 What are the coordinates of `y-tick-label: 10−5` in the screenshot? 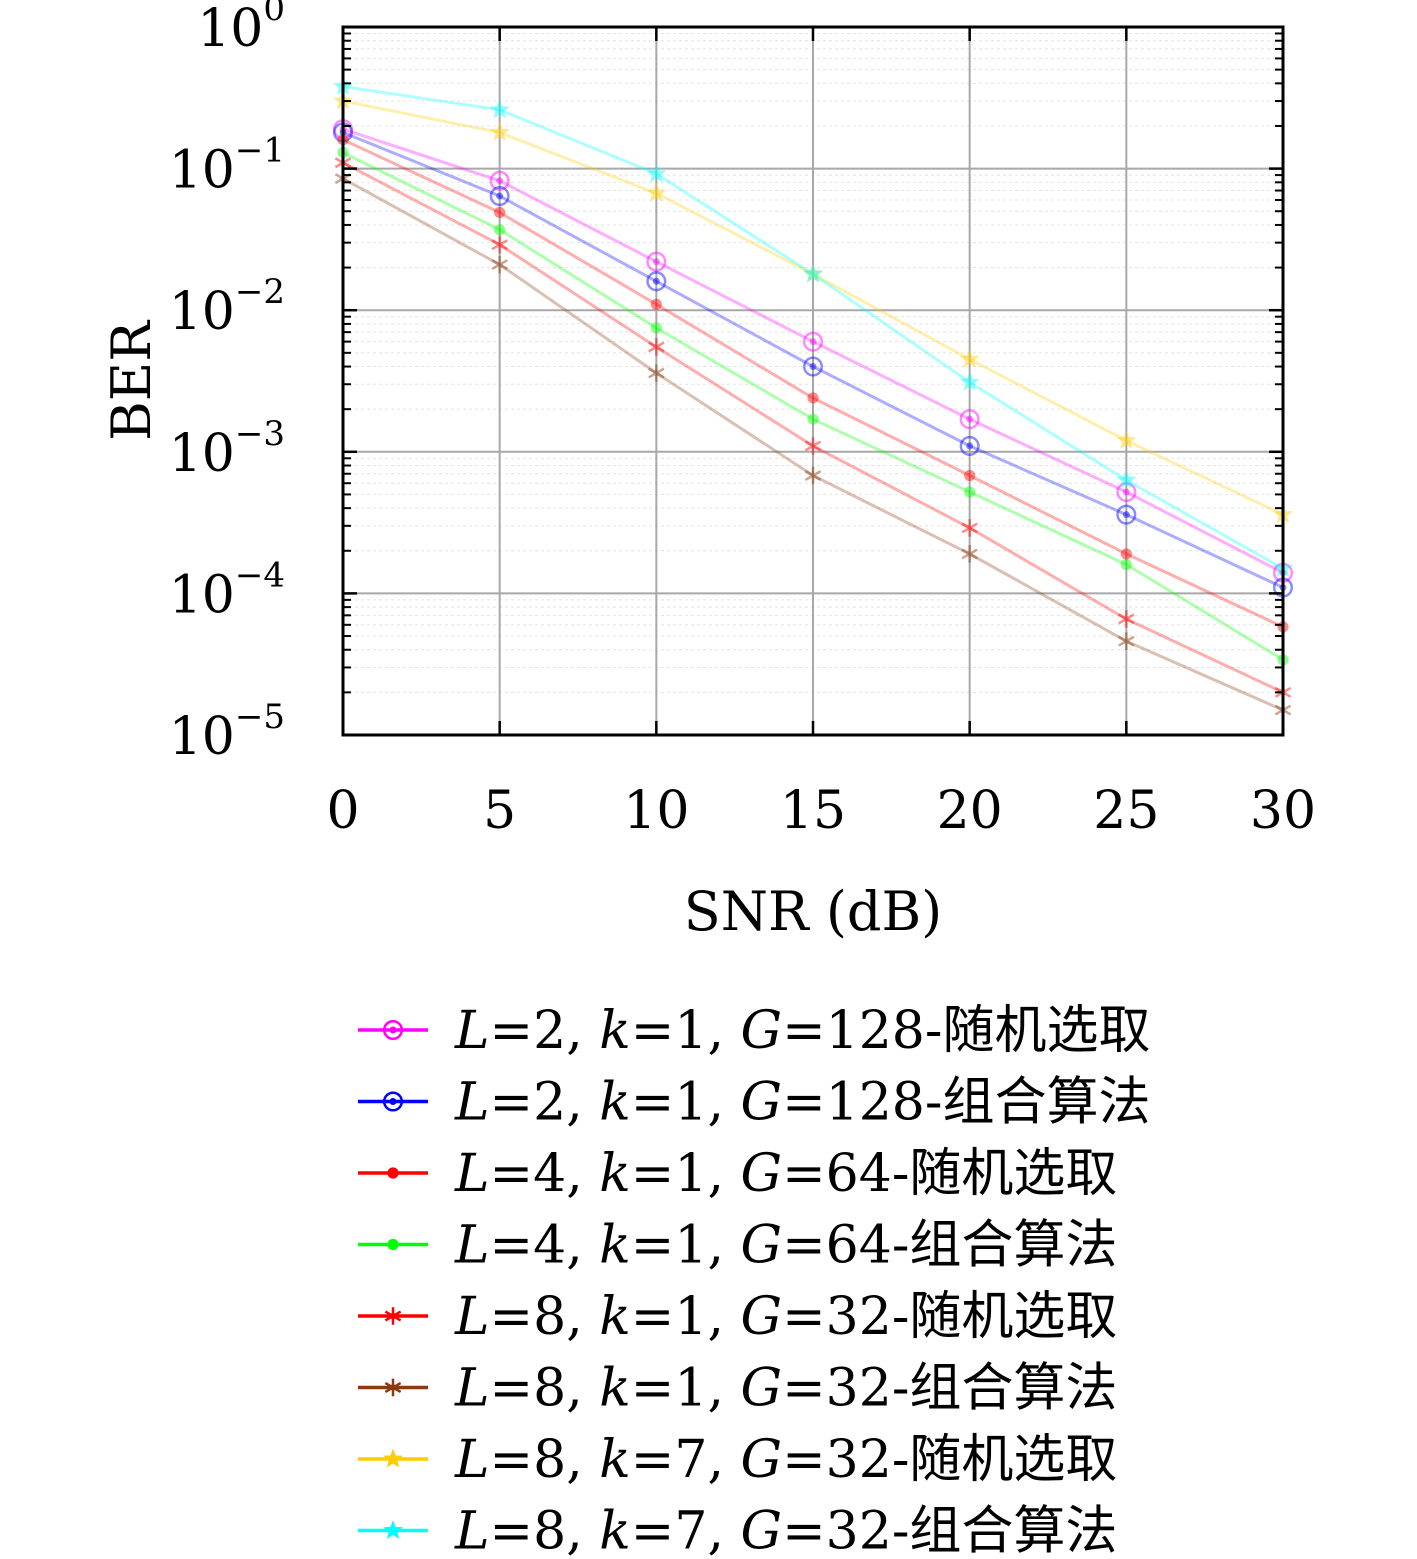 It's located at (227, 732).